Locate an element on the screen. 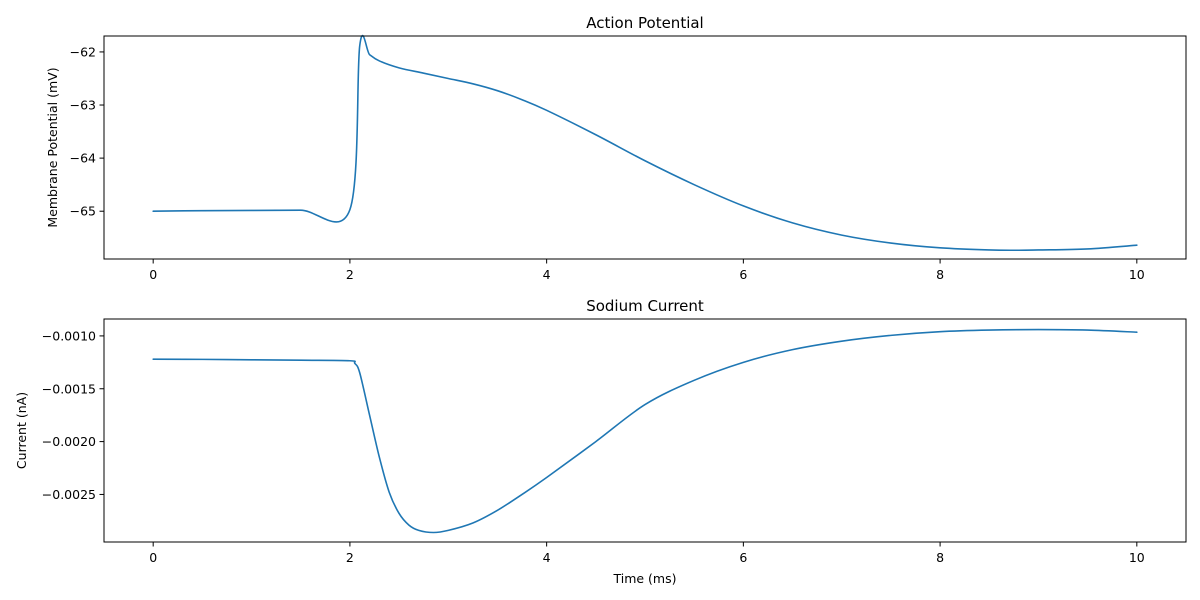 This screenshot has width=1200, height=600. y-tick-label: −63 is located at coordinates (83, 105).